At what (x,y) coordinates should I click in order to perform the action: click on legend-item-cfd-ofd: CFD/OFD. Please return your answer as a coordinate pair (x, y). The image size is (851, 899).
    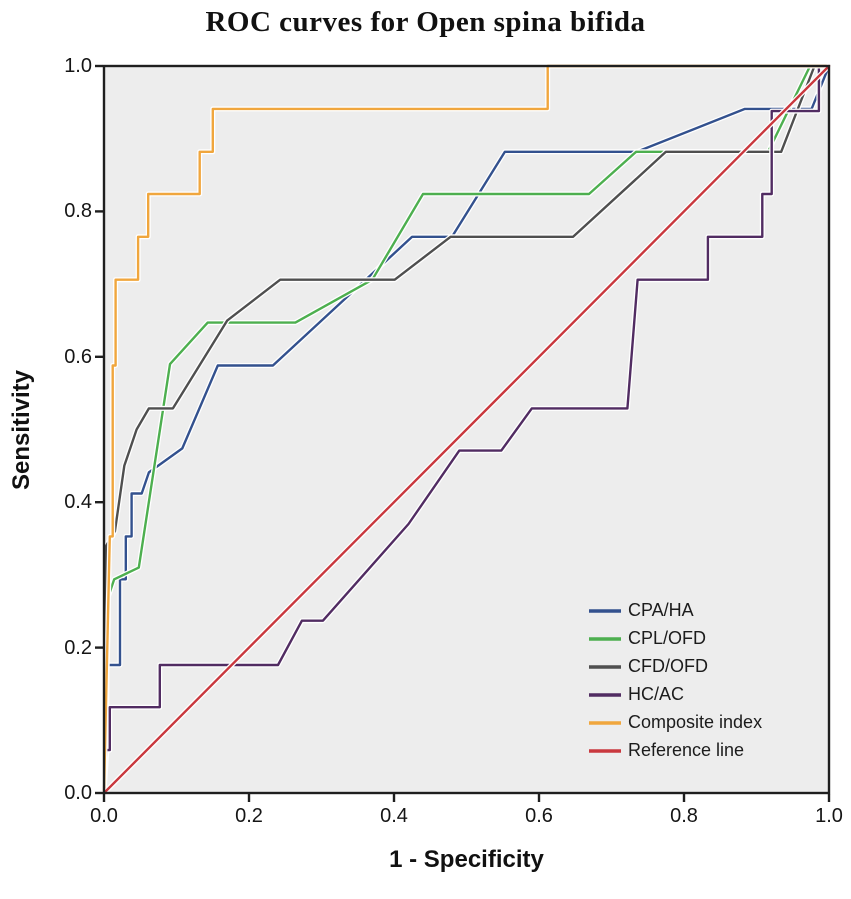
    Looking at the image, I should click on (675, 666).